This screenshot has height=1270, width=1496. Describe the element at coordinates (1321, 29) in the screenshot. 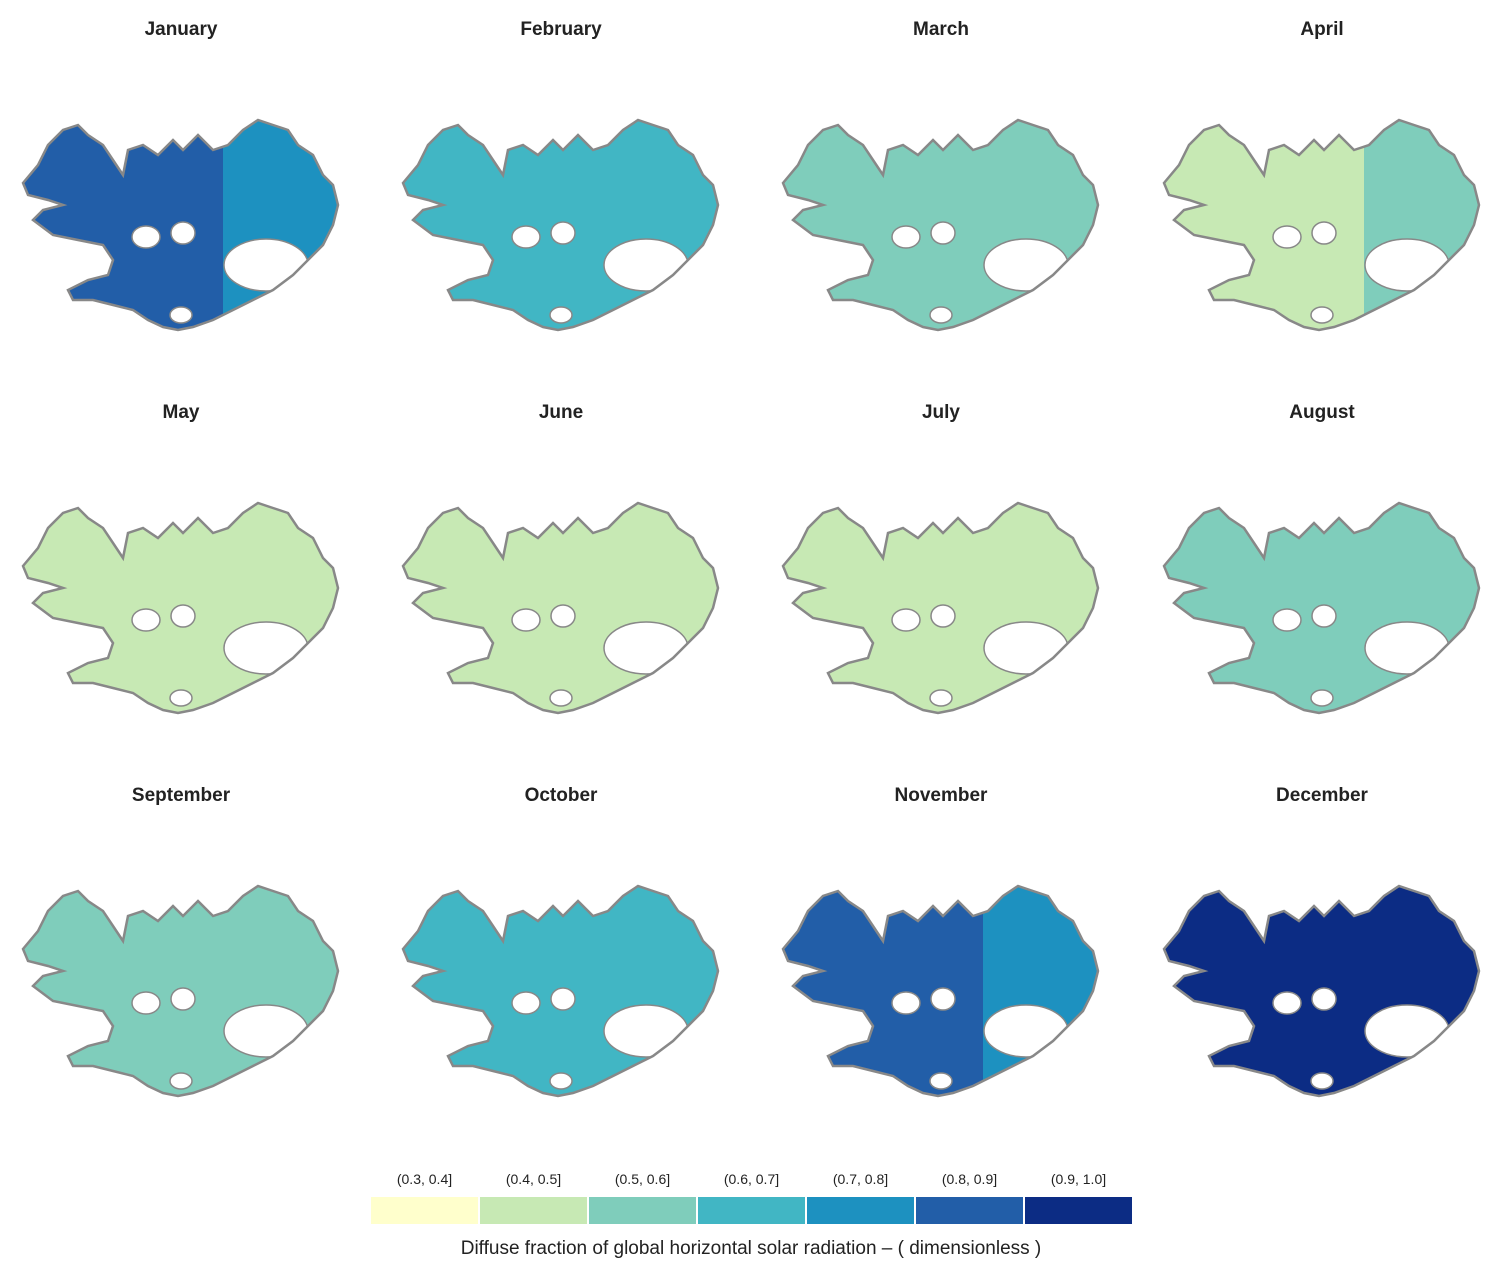

I see `panel-title: April` at that location.